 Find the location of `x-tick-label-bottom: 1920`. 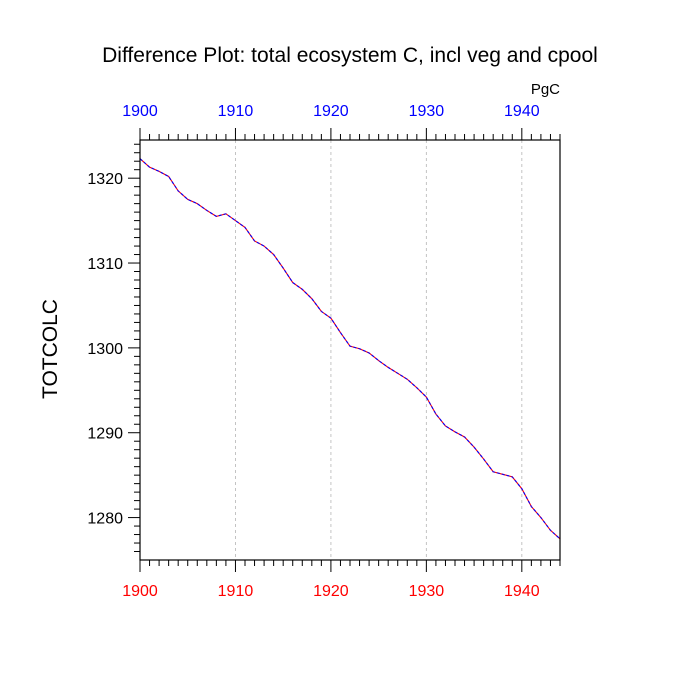

x-tick-label-bottom: 1920 is located at coordinates (331, 591).